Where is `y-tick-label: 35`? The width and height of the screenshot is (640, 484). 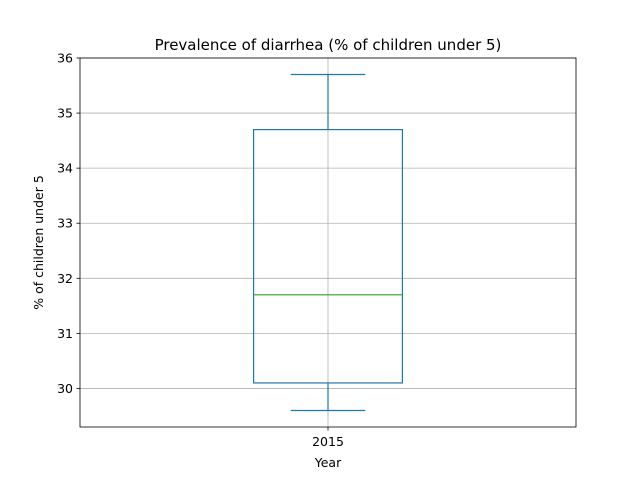
y-tick-label: 35 is located at coordinates (65, 113).